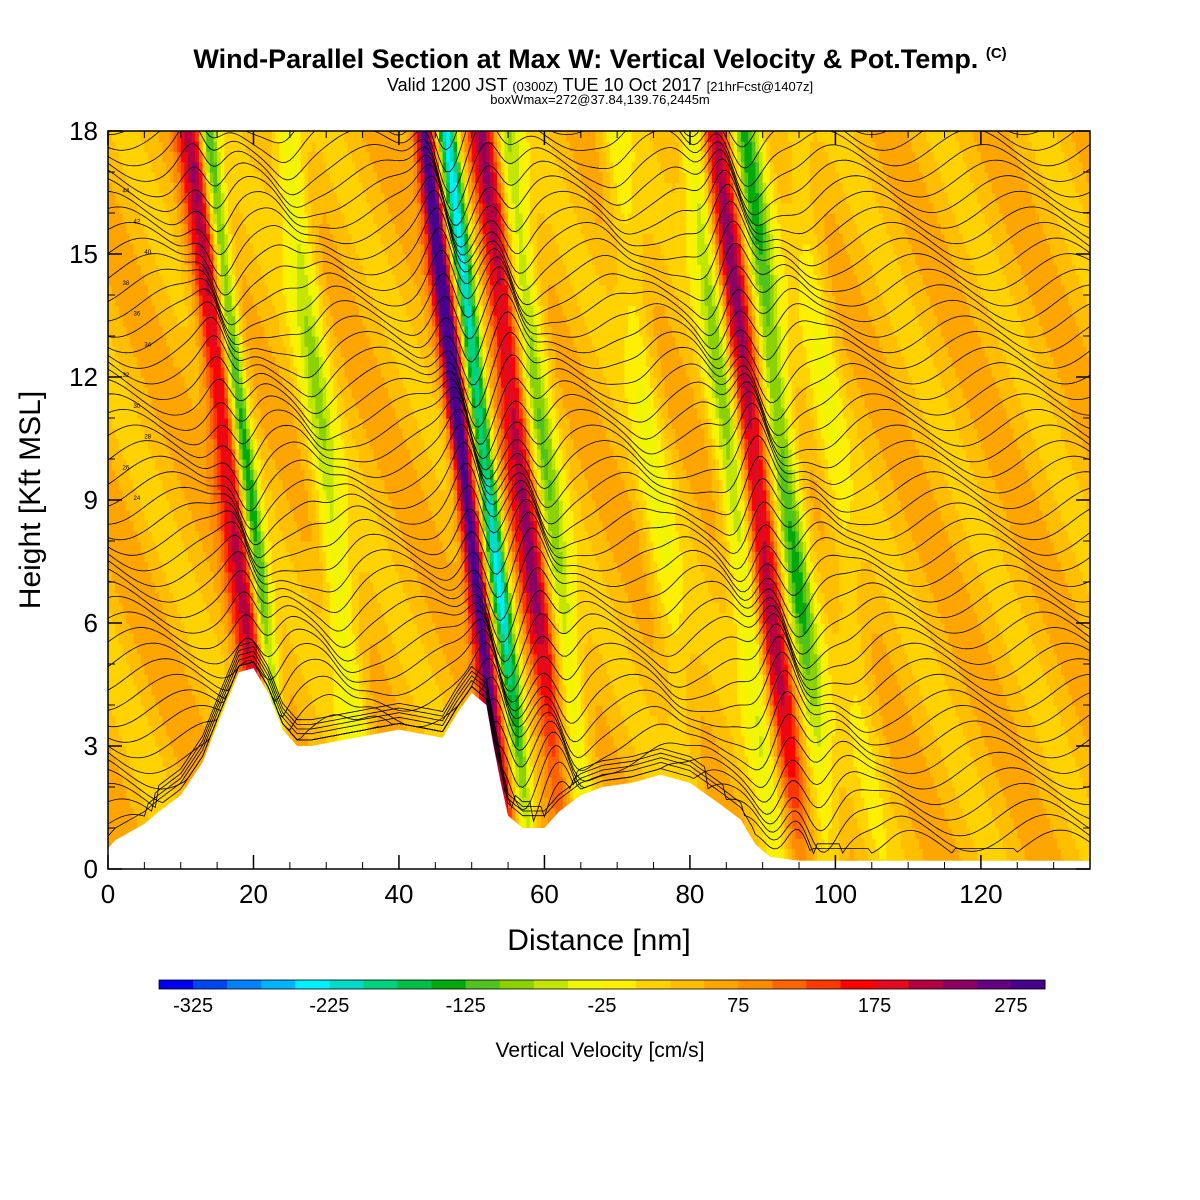  I want to click on forecast-info: [21hrFcst@1407z], so click(760, 86).